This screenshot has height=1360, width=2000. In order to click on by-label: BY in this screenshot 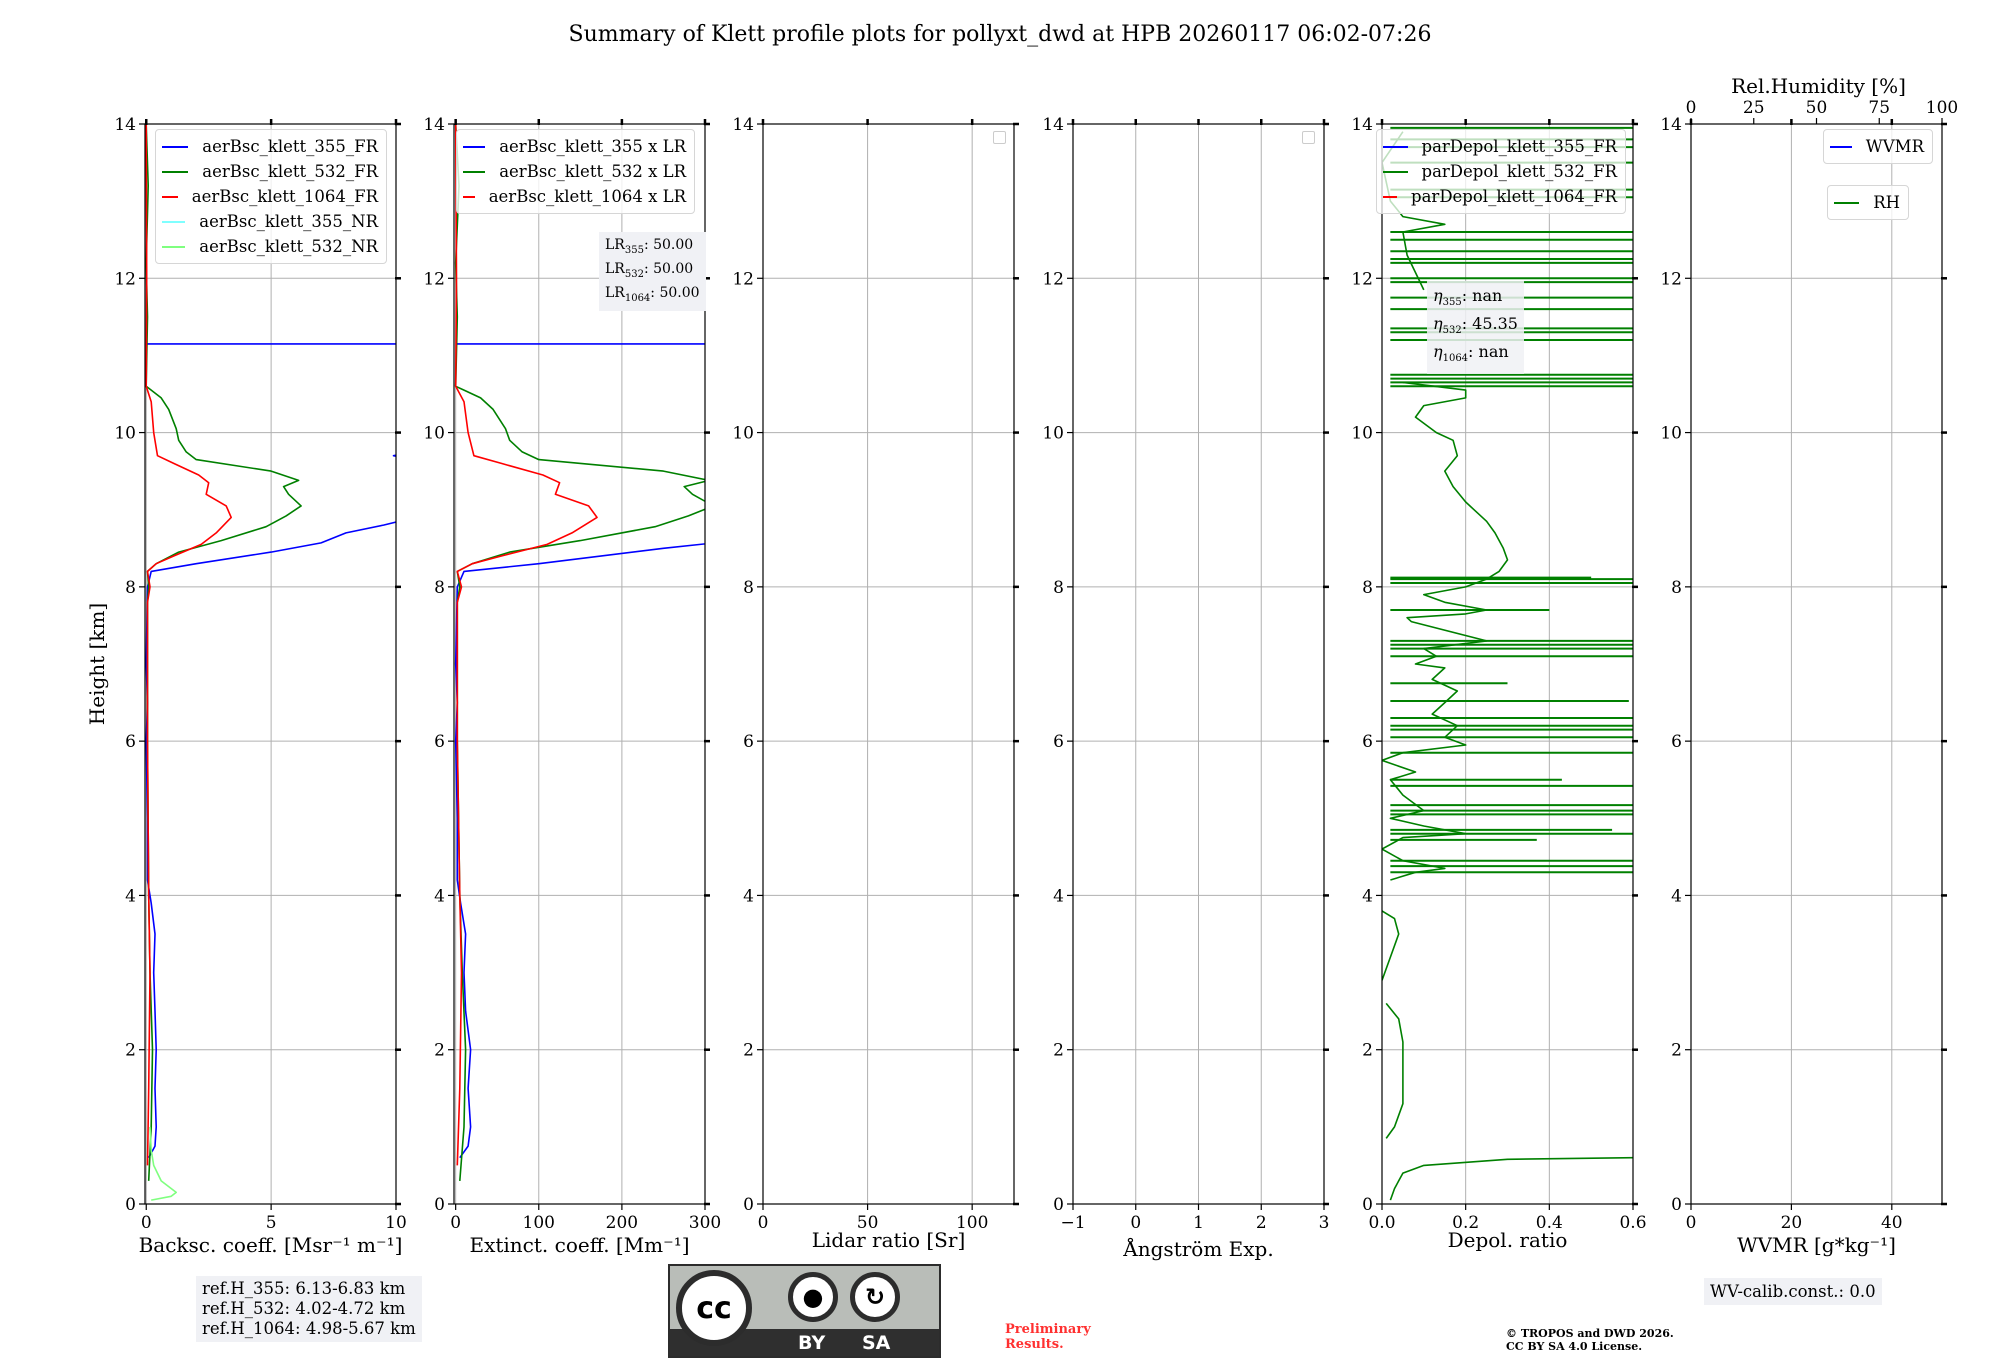, I will do `click(812, 1343)`.